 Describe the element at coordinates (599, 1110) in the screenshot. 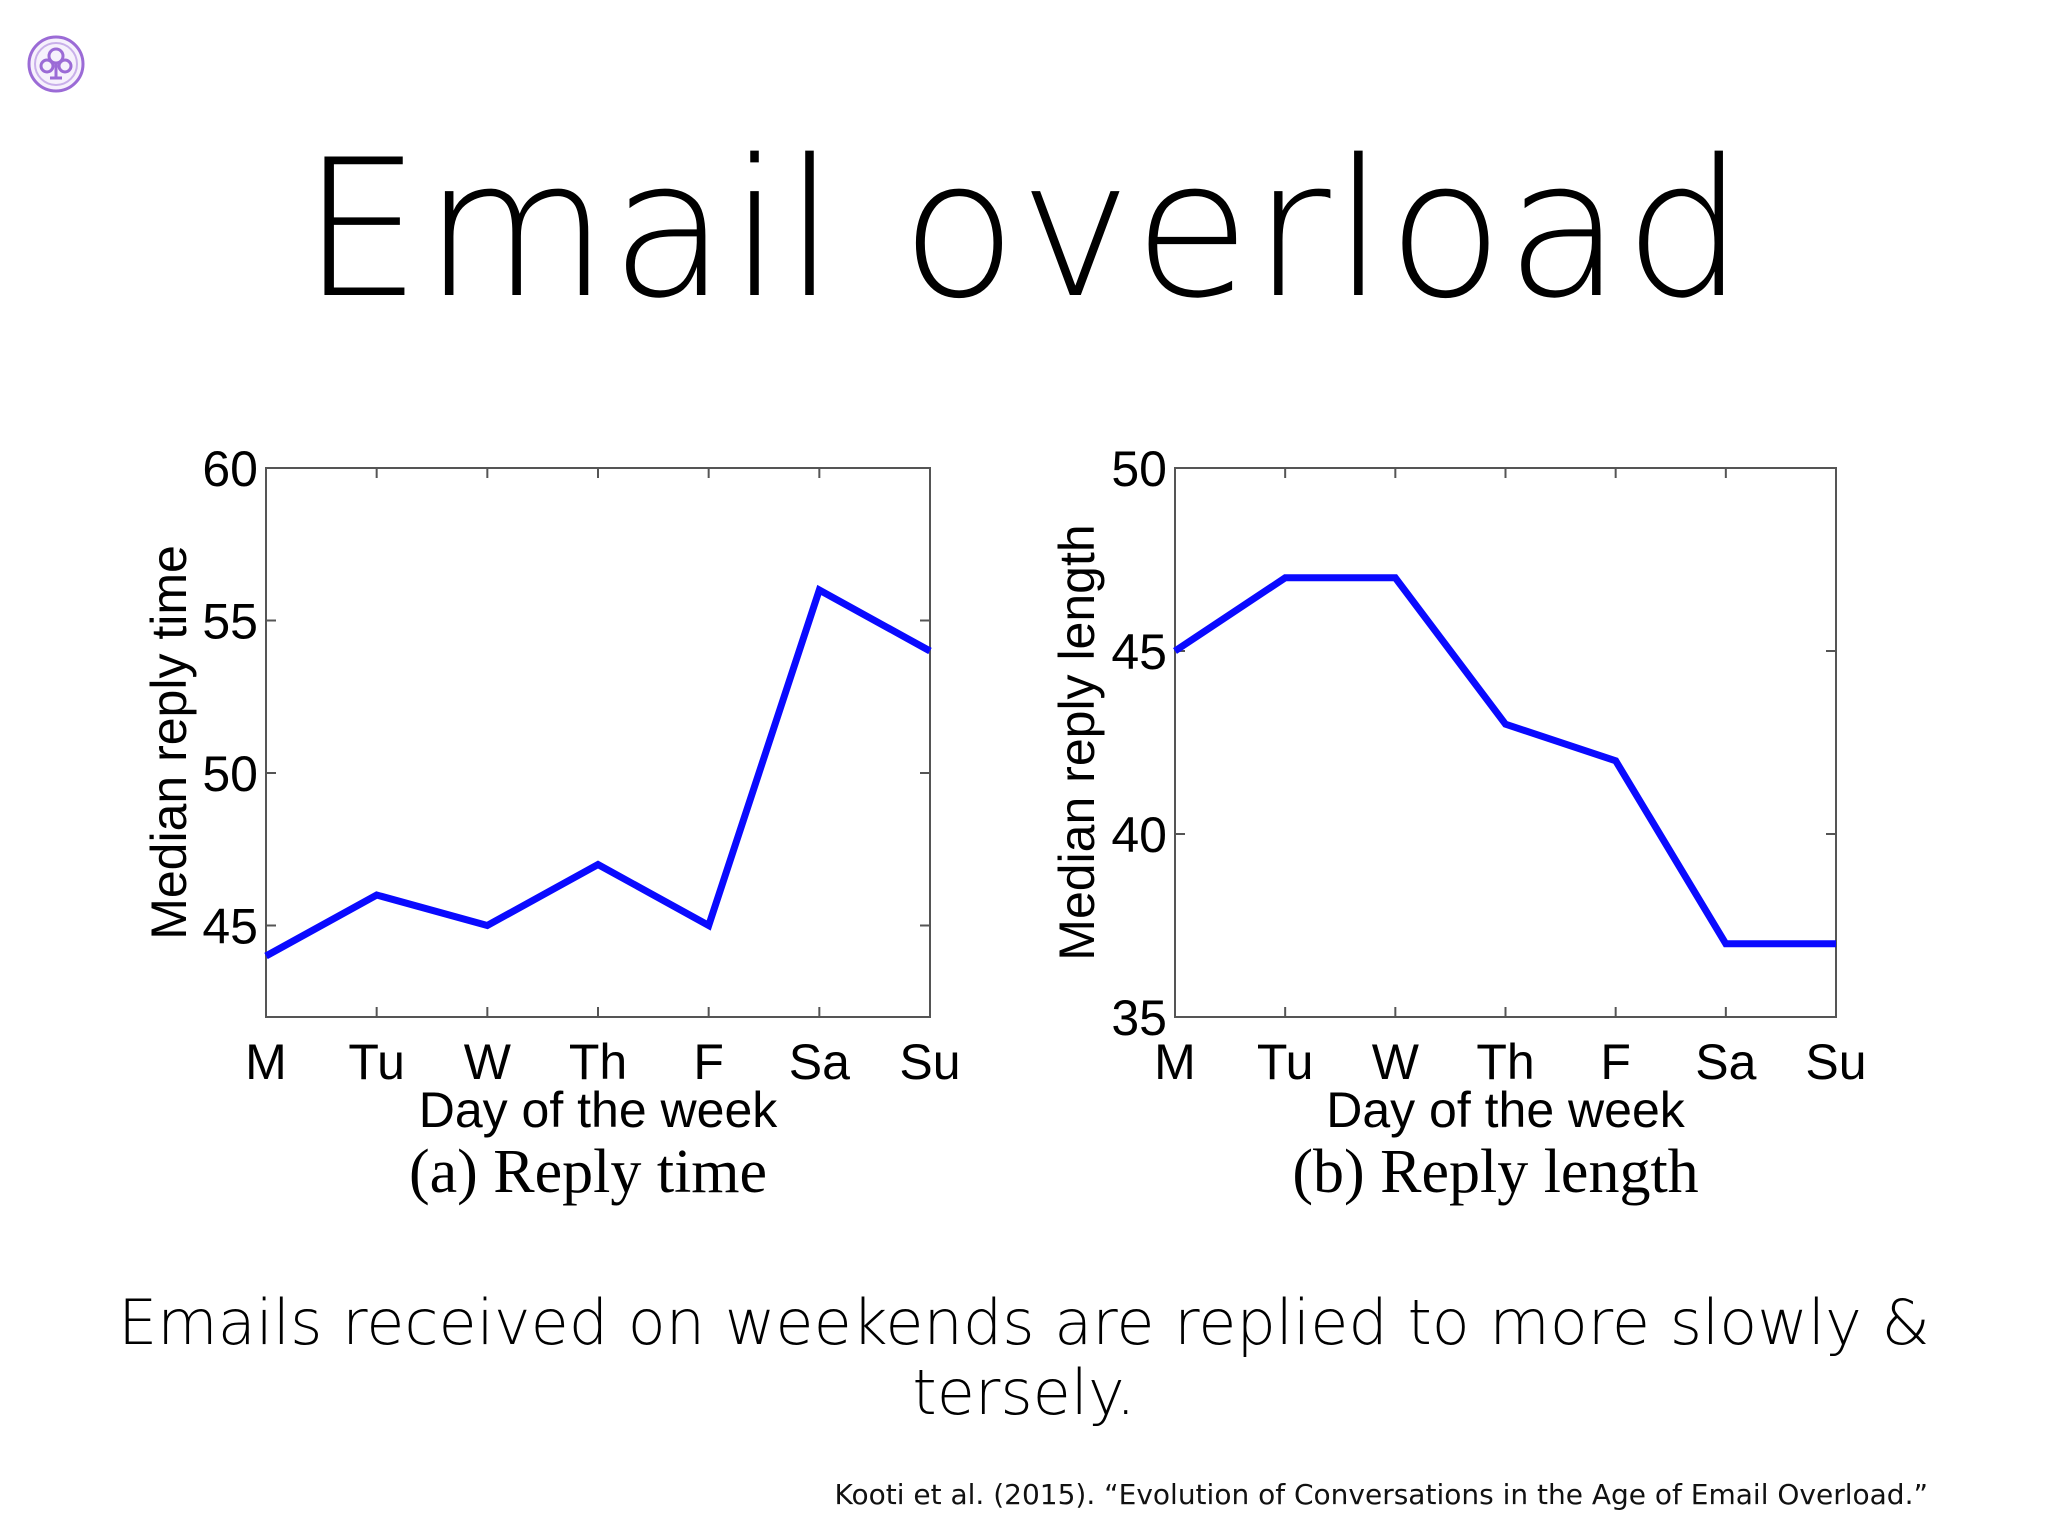

I see `chart-a-x-axis-title: Day of the week` at that location.